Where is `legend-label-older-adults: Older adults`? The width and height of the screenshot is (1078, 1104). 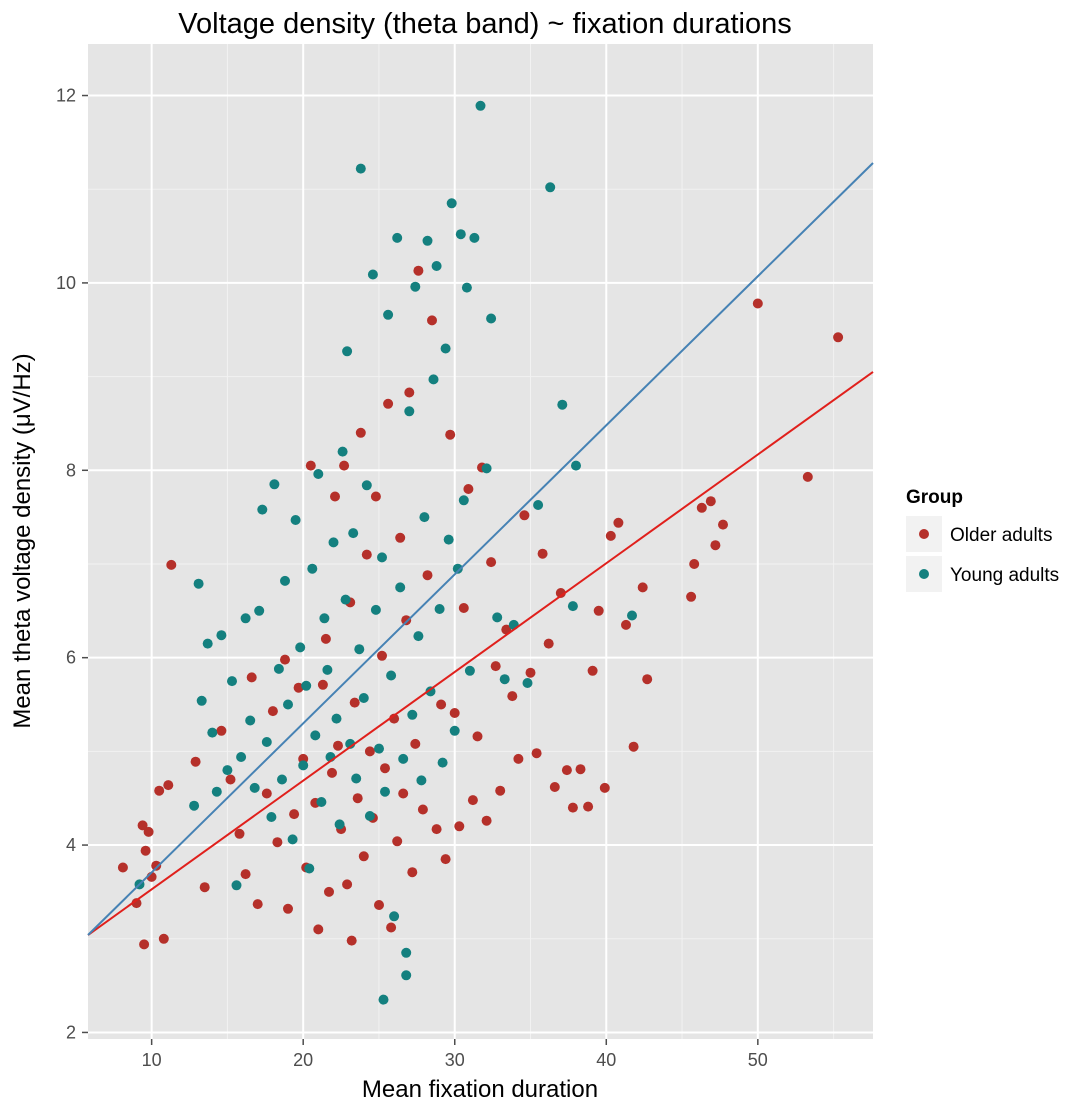
legend-label-older-adults: Older adults is located at coordinates (1001, 535).